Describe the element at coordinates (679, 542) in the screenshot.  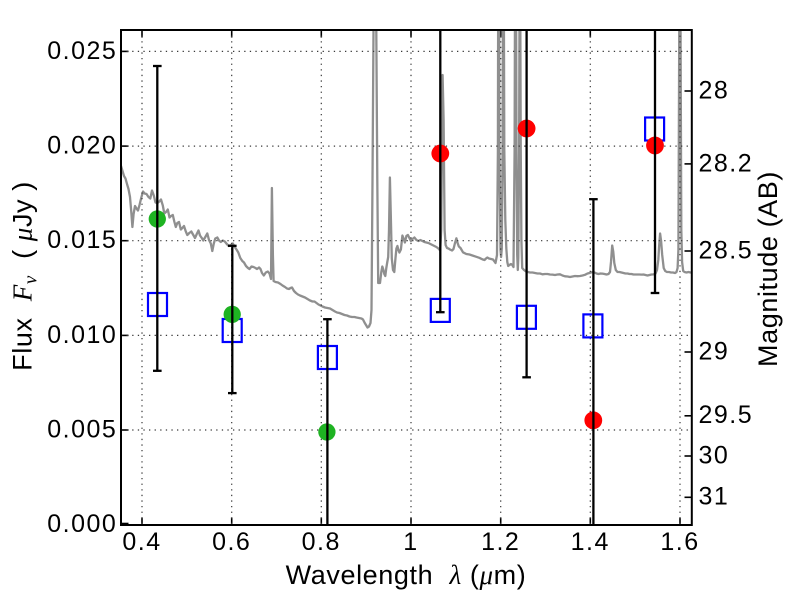
I see `svg-text: 1.6` at that location.